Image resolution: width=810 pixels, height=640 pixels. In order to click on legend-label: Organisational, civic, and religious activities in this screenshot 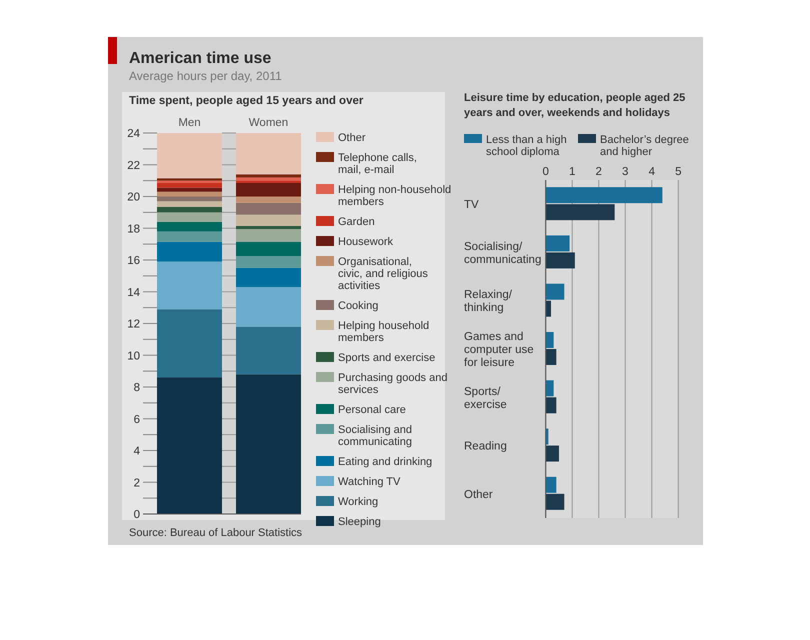, I will do `click(383, 274)`.